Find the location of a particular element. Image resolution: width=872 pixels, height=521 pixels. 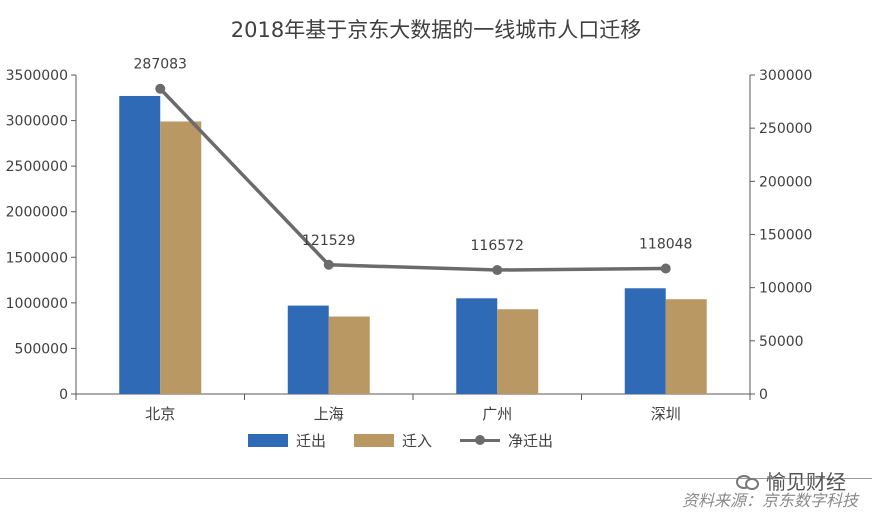

legend-swatch-net-outflow is located at coordinates (480, 440).